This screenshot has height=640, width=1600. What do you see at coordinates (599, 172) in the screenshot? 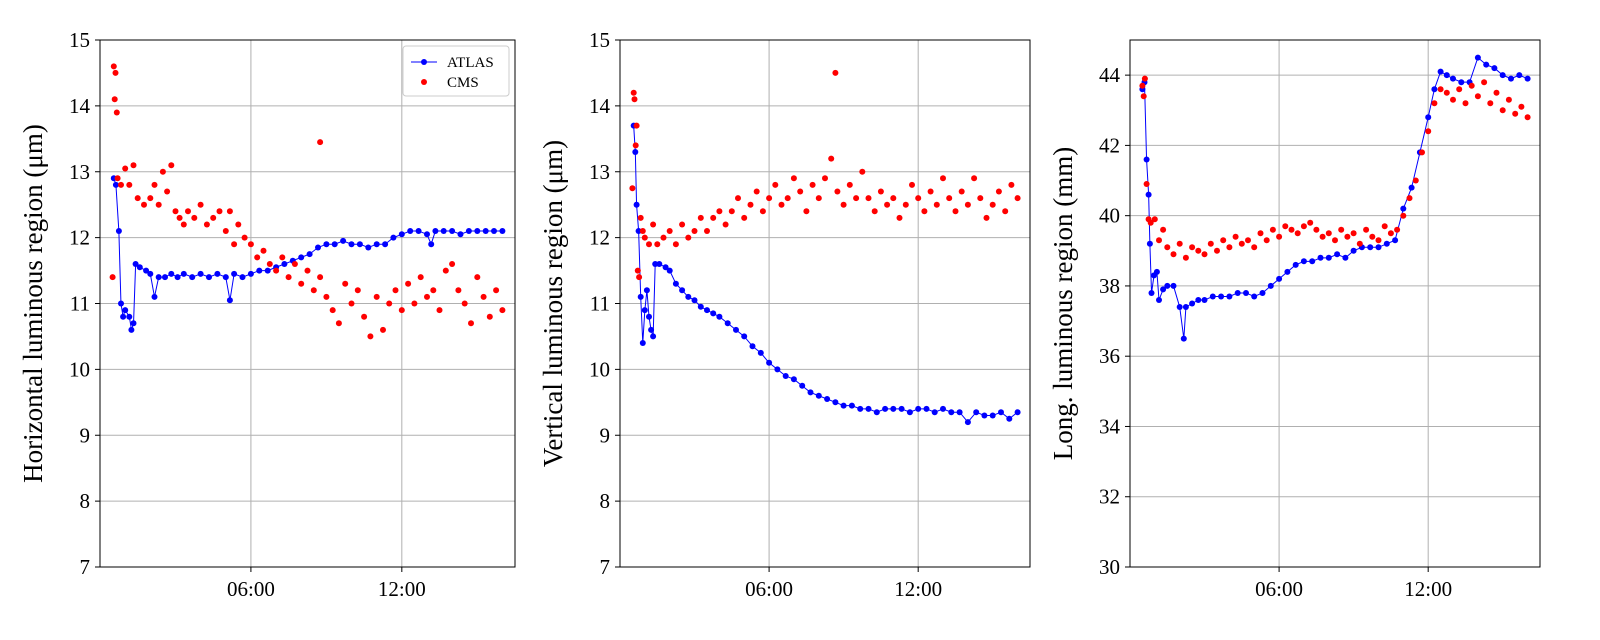
I see `y-tick-label: 13` at bounding box center [599, 172].